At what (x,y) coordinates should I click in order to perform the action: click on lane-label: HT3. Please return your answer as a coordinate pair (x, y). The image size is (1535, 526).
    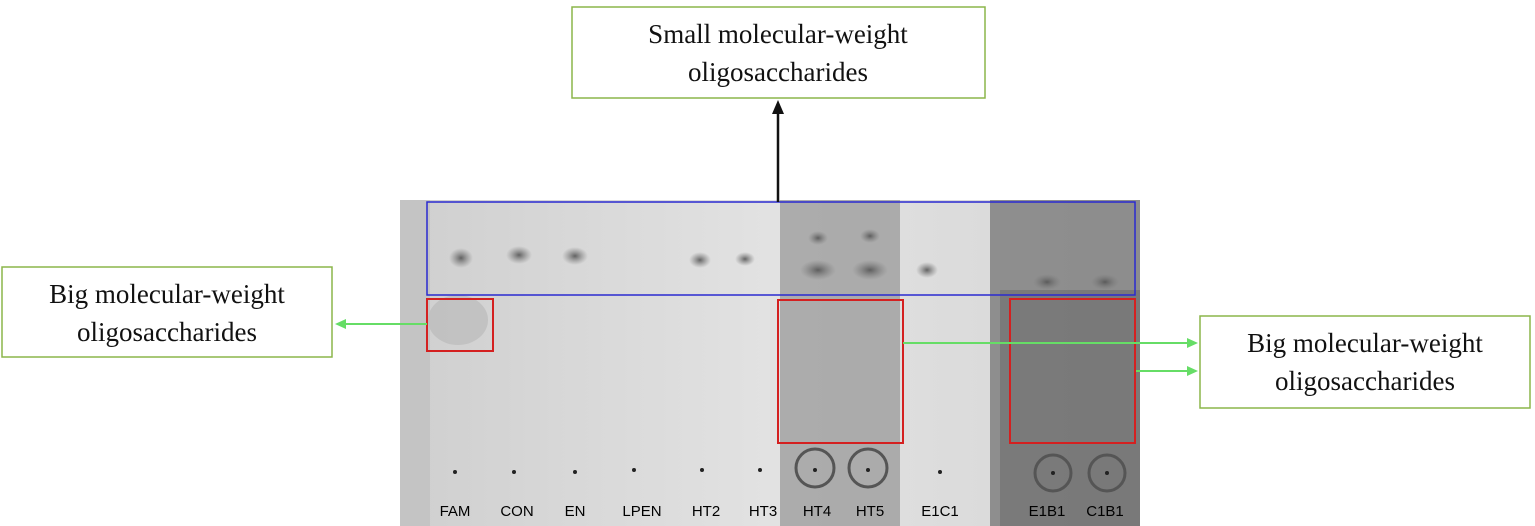
    Looking at the image, I should click on (763, 511).